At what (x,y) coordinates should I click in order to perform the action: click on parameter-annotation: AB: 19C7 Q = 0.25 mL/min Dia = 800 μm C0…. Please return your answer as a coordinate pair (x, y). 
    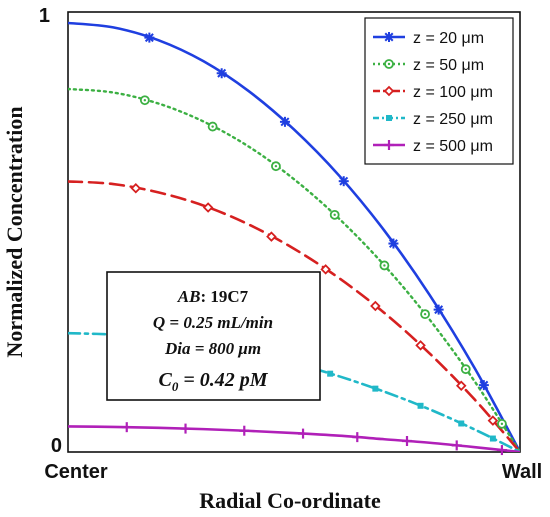
    Looking at the image, I should click on (213, 336).